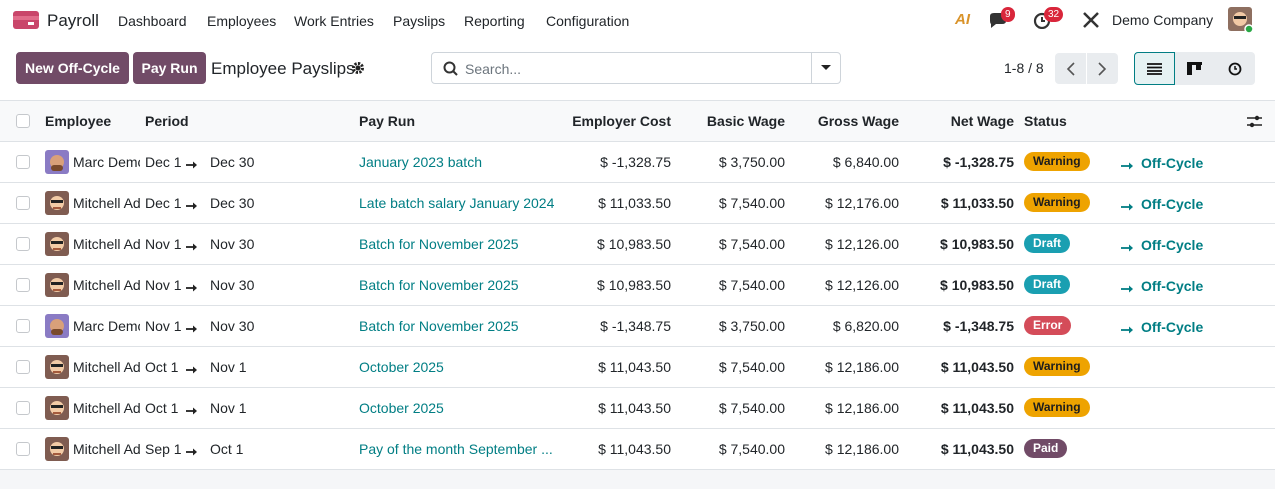  I want to click on ai-button: AI, so click(962, 19).